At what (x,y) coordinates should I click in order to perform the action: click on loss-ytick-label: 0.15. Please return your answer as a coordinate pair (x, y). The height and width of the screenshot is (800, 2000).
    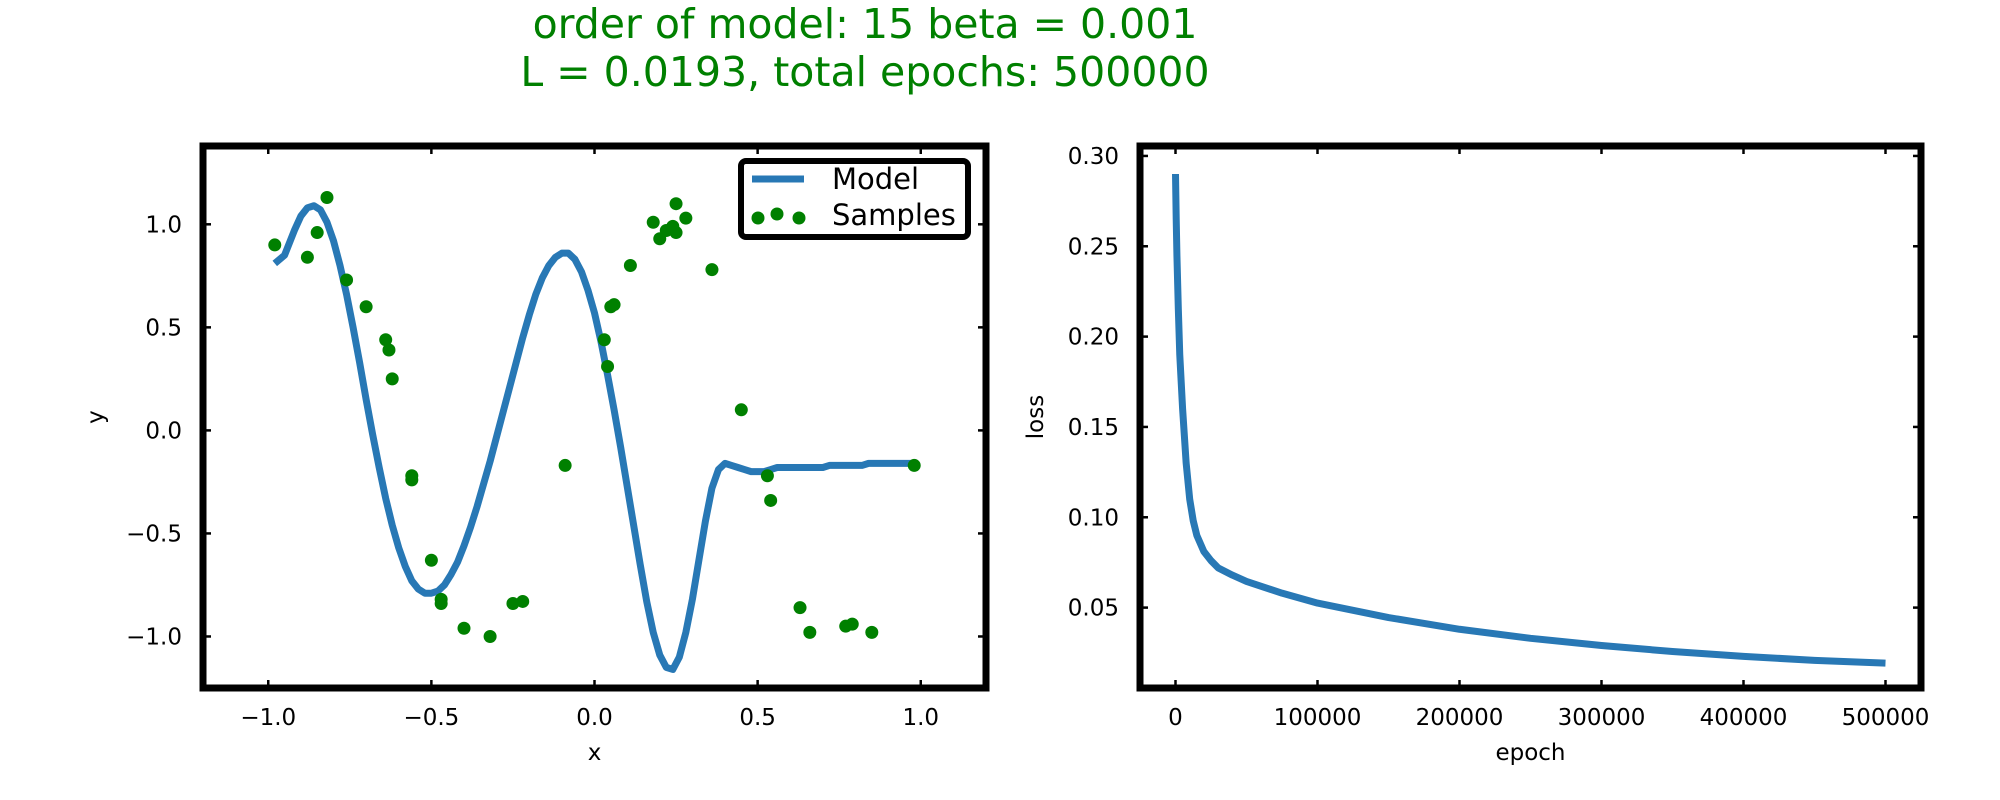
    Looking at the image, I should click on (1093, 428).